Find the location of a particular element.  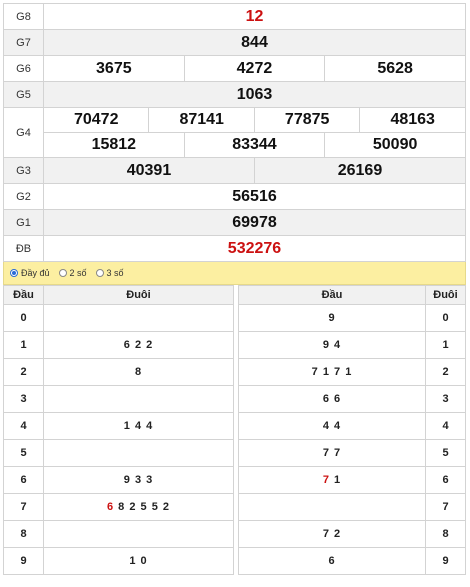

option-full: Đầy đủ is located at coordinates (30, 273).